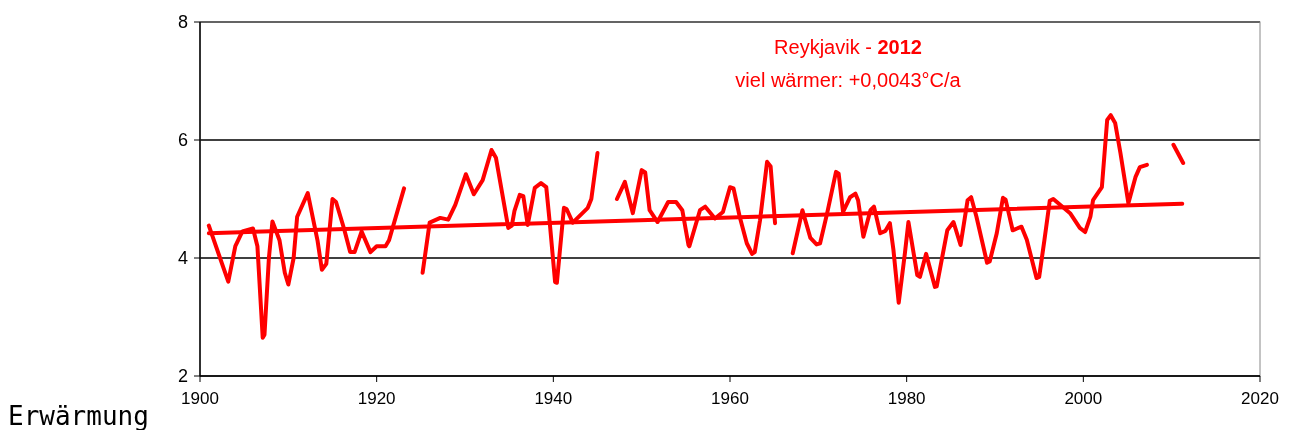 The image size is (1294, 430). Describe the element at coordinates (200, 398) in the screenshot. I see `x-tick-label: 1900` at that location.